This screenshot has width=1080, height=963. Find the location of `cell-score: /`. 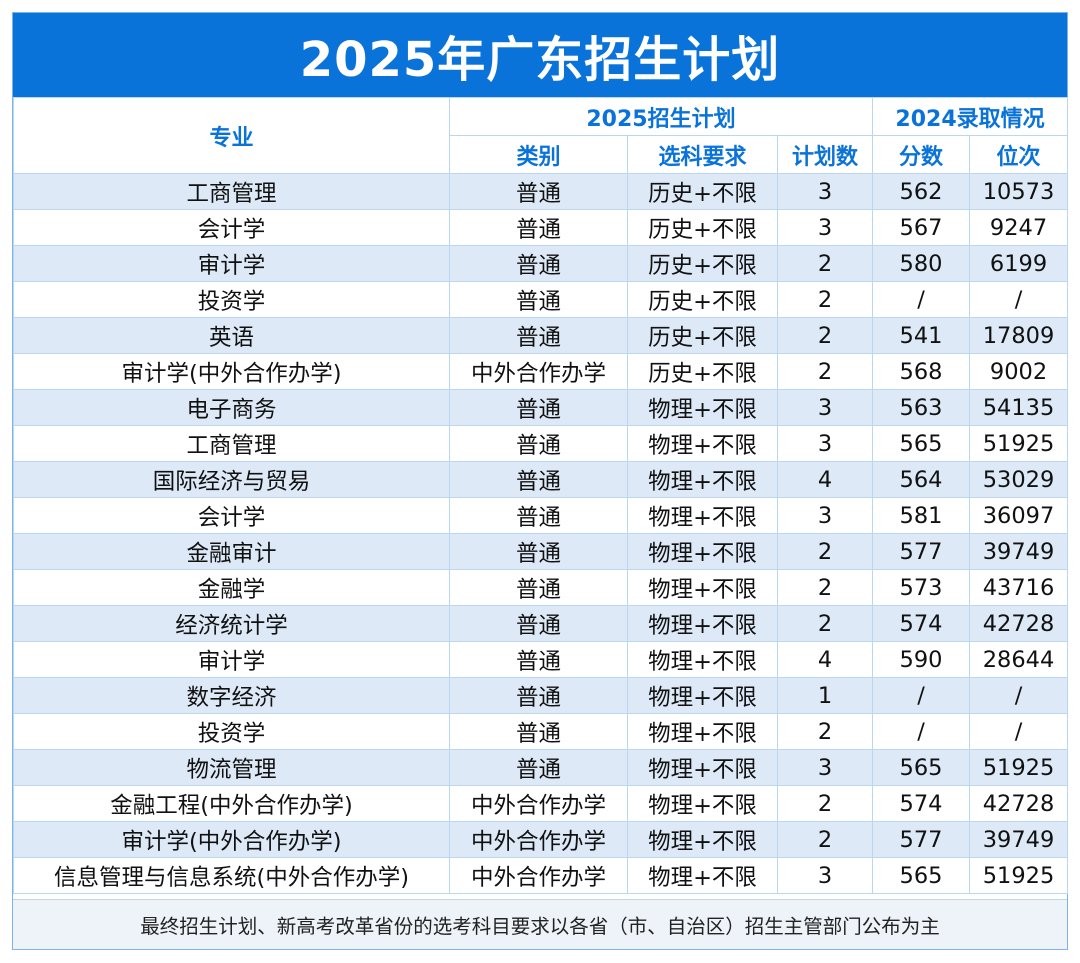

cell-score: / is located at coordinates (921, 731).